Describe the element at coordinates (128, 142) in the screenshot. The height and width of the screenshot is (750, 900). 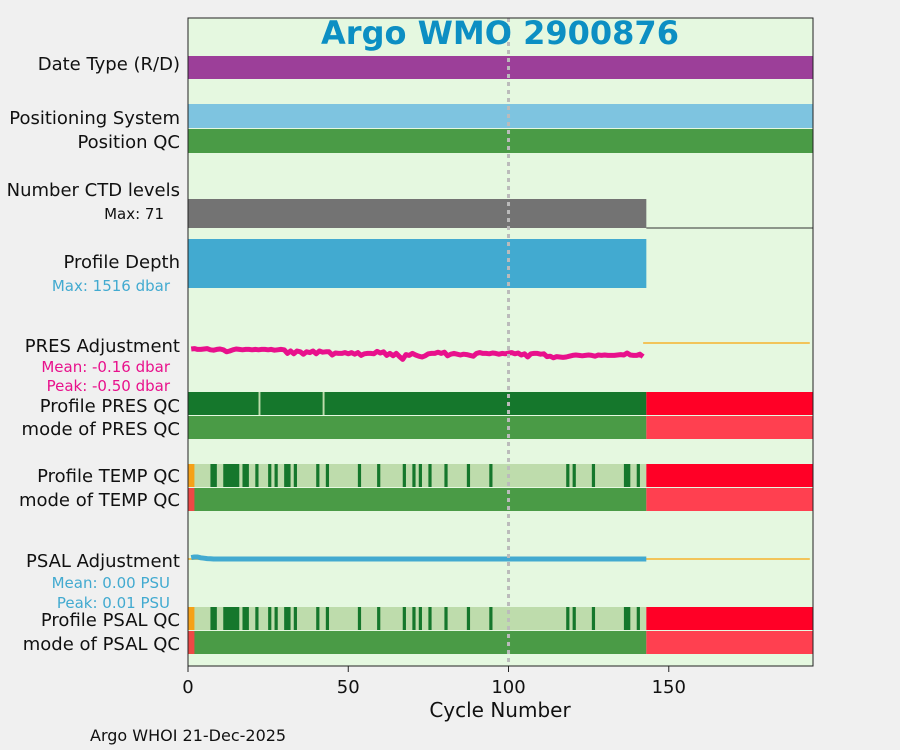
I see `label-position-qc: Position QC` at that location.